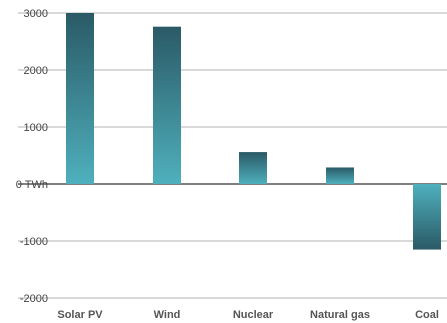 This screenshot has width=447, height=323. I want to click on y-tick-label: 3000, so click(36, 14).